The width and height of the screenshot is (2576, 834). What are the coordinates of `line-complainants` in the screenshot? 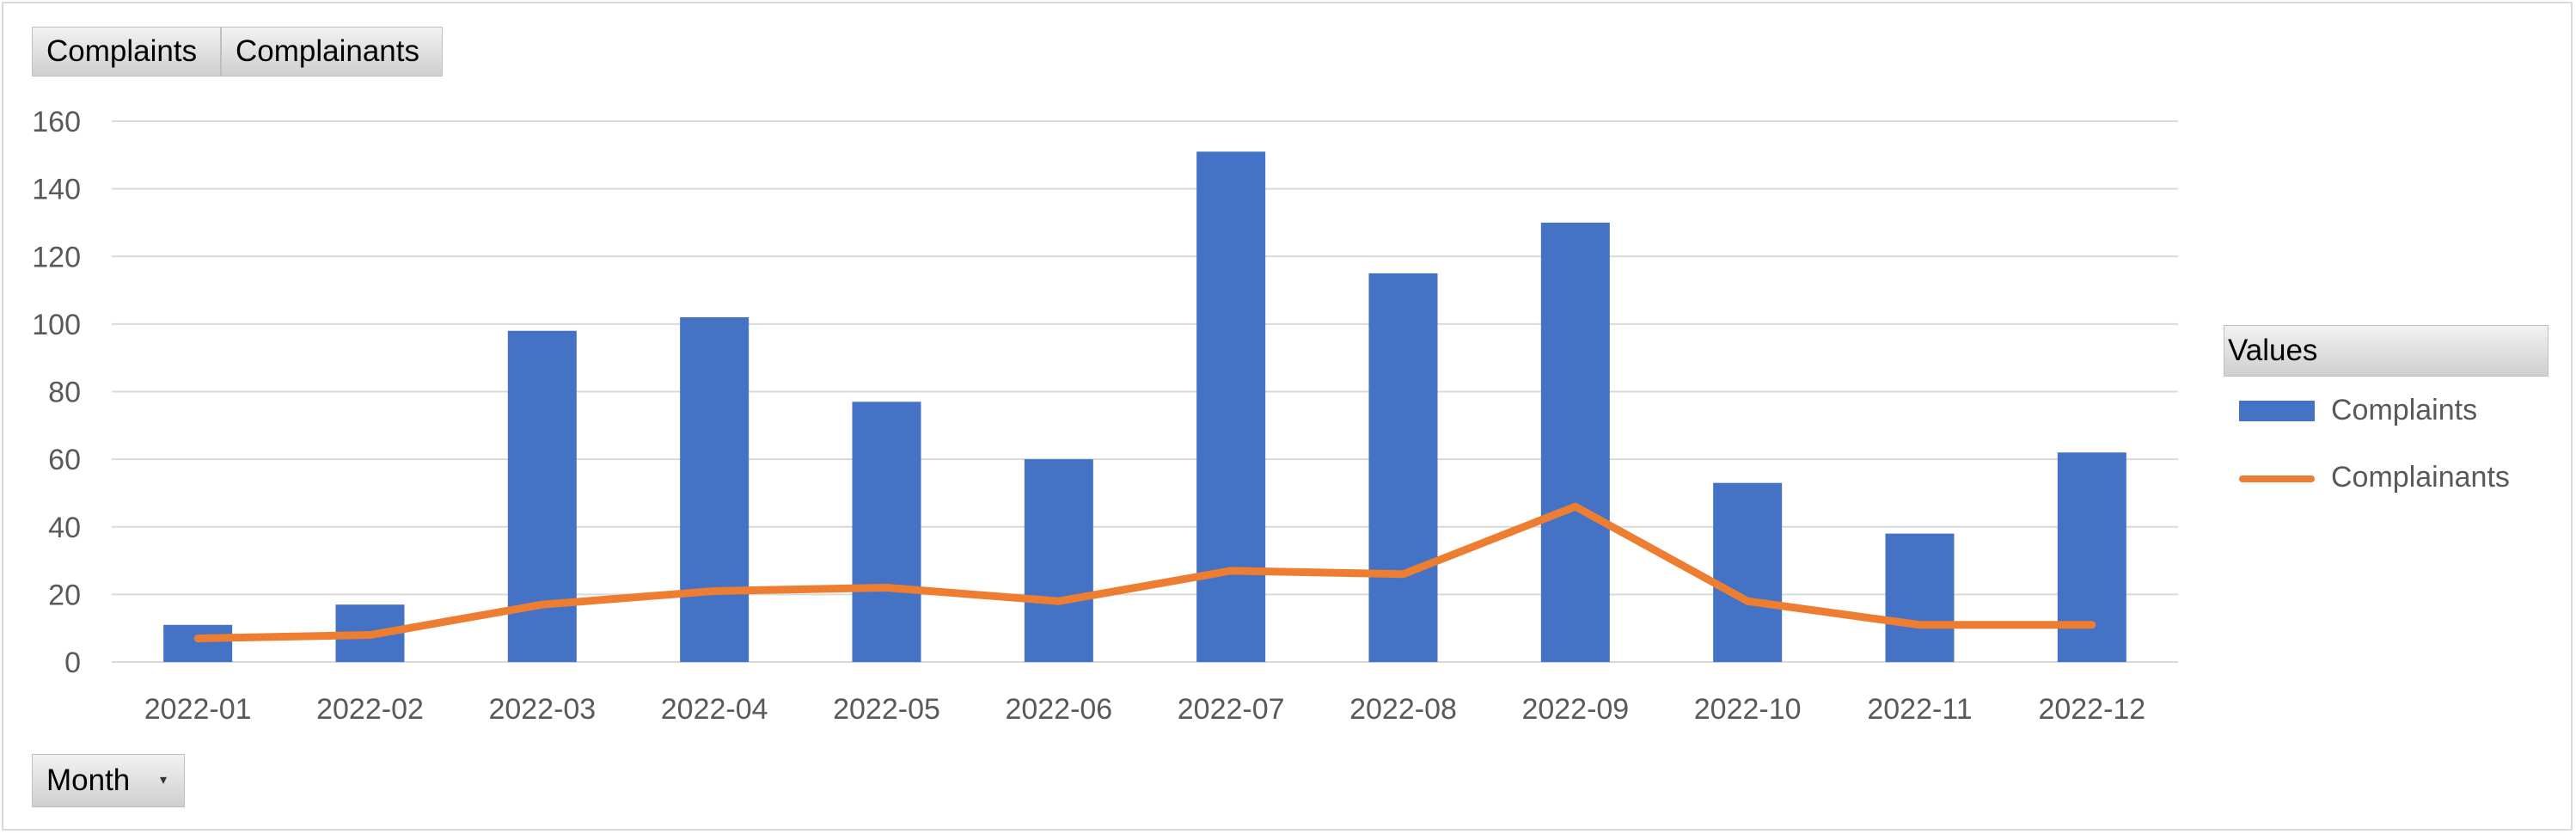 It's located at (1144, 572).